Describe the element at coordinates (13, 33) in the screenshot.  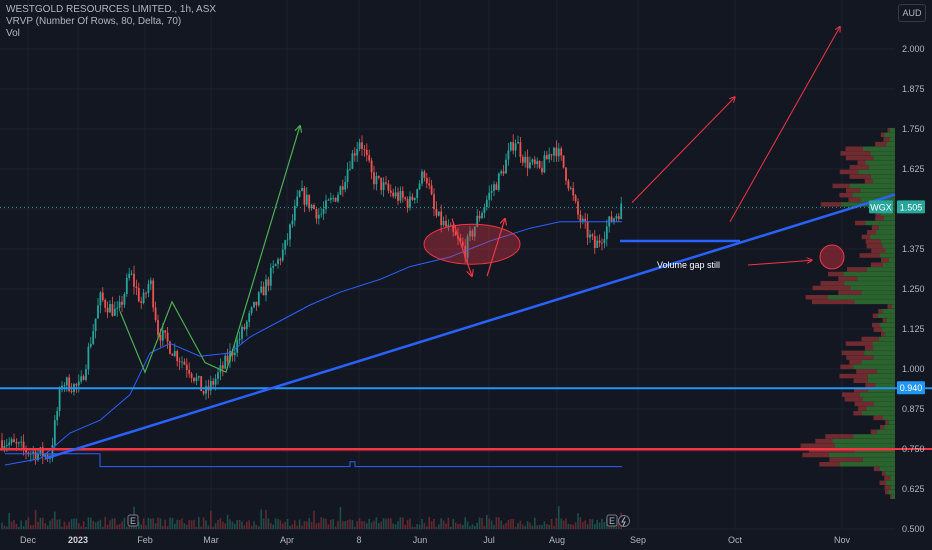
I see `indicator-volume: Vol` at that location.